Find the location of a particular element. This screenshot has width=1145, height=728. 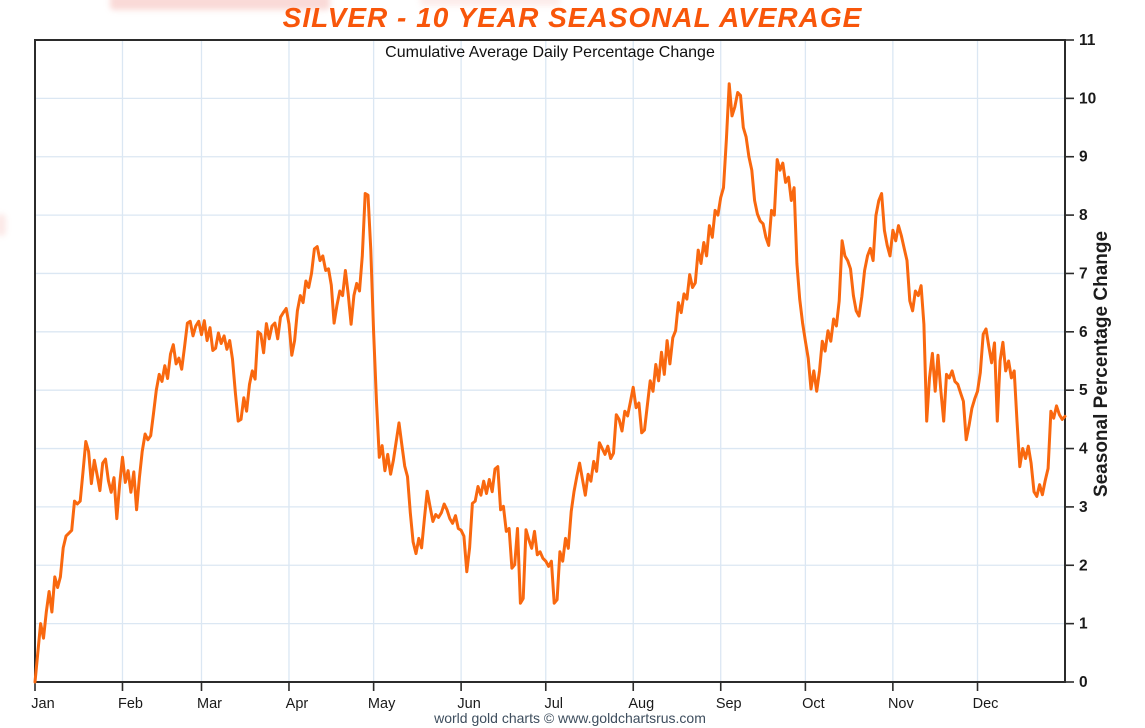

y-axis-label: Seasonal Percentage Change is located at coordinates (1102, 364).